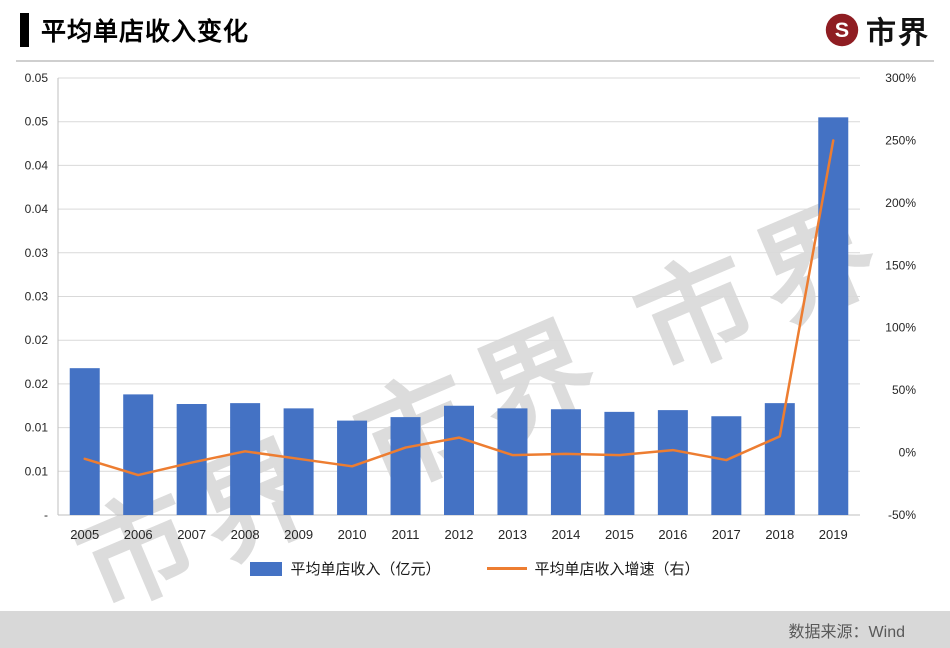 This screenshot has height=648, width=950. I want to click on title-accent-bar, so click(24, 30).